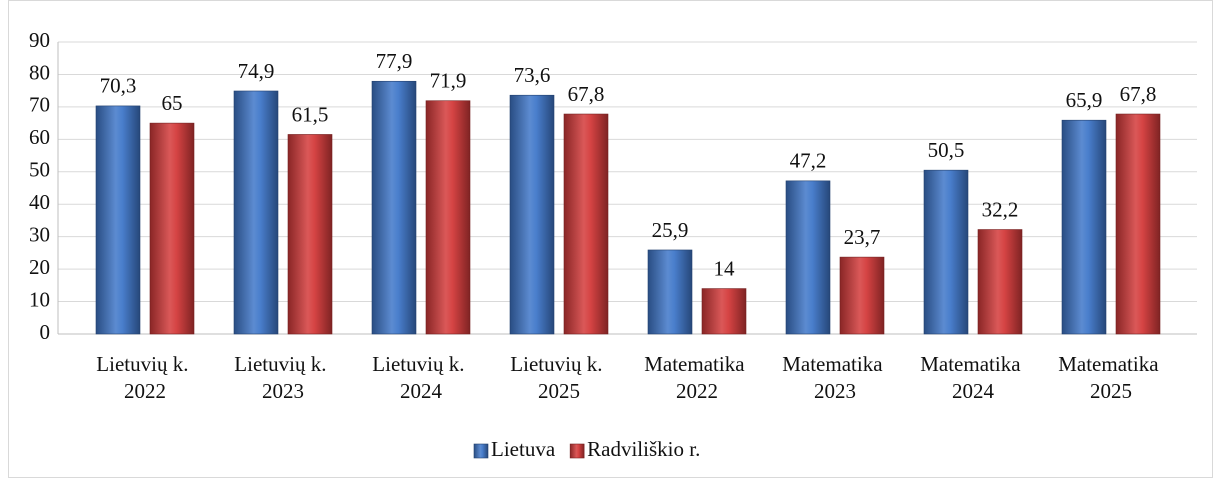 The image size is (1214, 479). Describe the element at coordinates (310, 114) in the screenshot. I see `data-label: 61,5` at that location.